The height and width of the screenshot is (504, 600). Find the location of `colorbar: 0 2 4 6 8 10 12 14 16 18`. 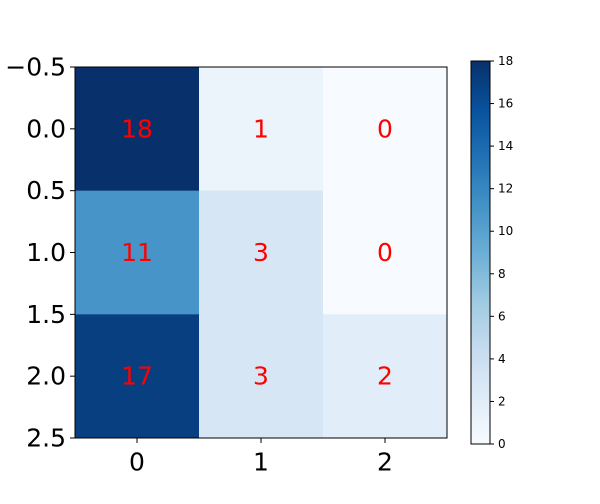

colorbar: 0 2 4 6 8 10 12 14 16 18 is located at coordinates (491, 252).